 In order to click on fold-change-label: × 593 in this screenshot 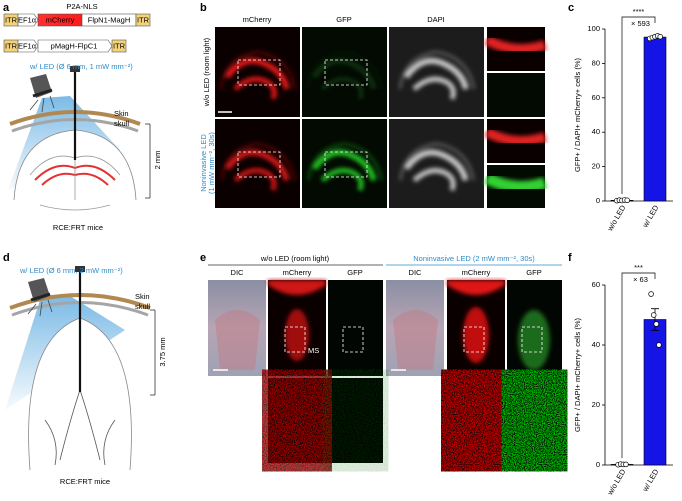, I will do `click(640, 23)`.